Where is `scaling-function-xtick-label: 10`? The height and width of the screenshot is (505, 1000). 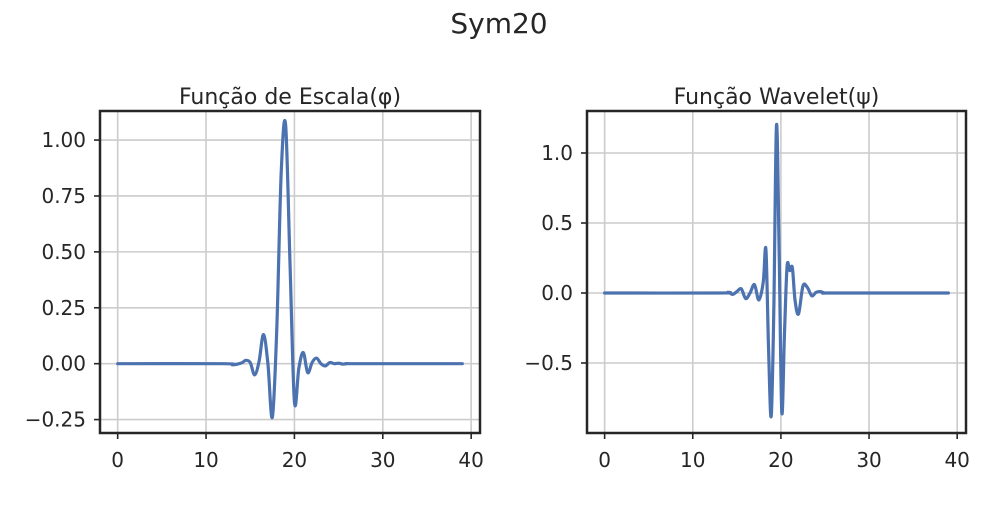 scaling-function-xtick-label: 10 is located at coordinates (205, 460).